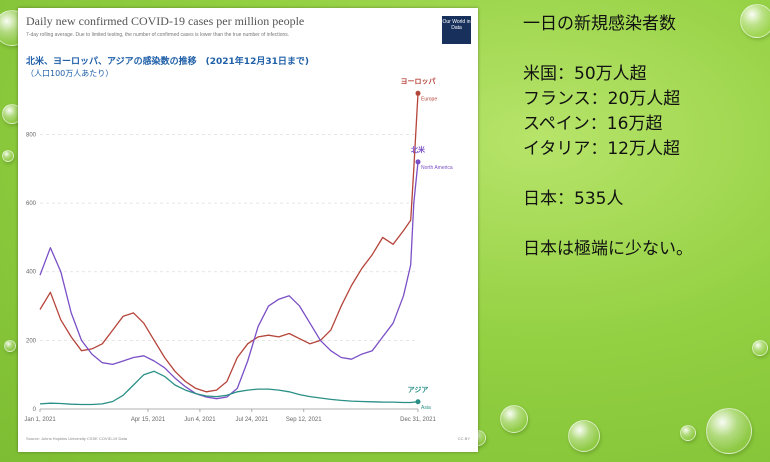 Image resolution: width=770 pixels, height=462 pixels. I want to click on stat-usa: 米国：50万人超, so click(585, 74).